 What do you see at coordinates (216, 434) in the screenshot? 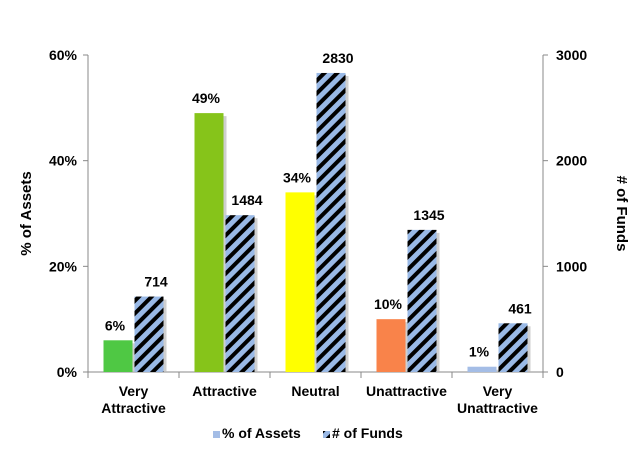
I see `legend-swatch-assets` at bounding box center [216, 434].